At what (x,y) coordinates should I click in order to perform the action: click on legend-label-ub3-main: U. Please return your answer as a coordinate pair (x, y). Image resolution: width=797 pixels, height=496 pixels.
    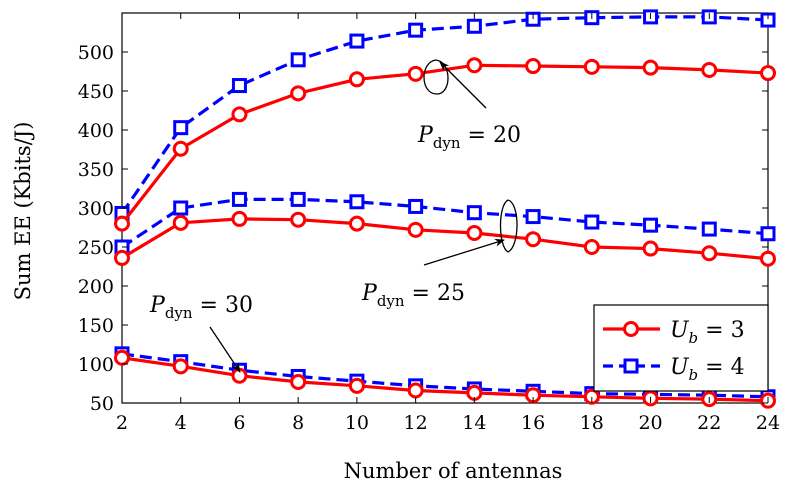
    Looking at the image, I should click on (680, 330).